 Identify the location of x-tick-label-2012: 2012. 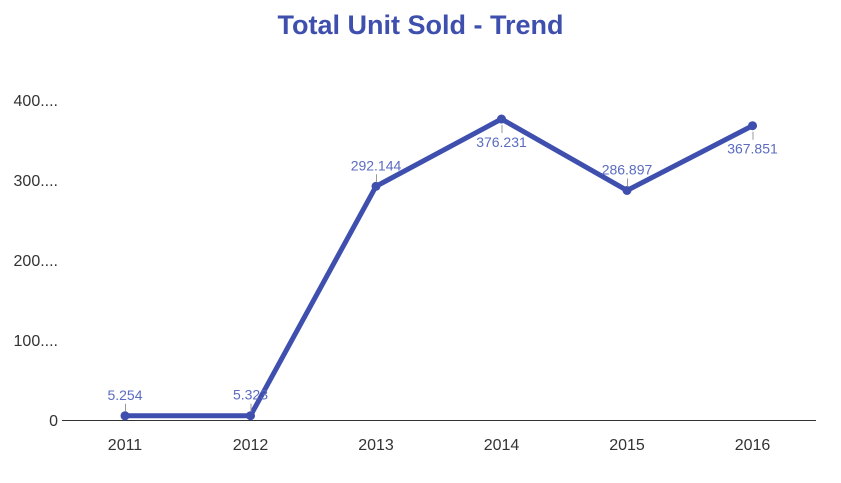
(251, 445).